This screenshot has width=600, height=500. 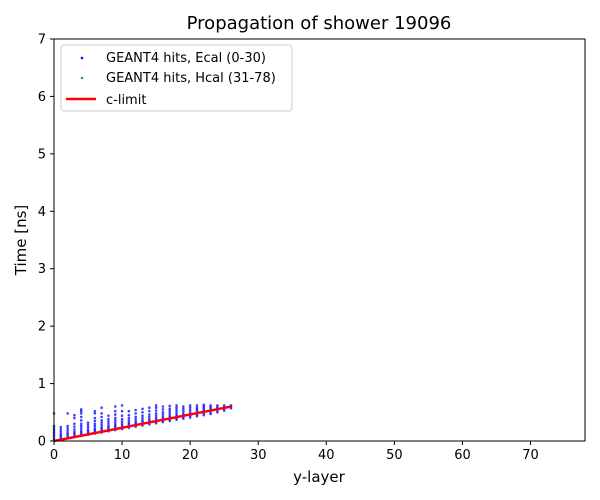 What do you see at coordinates (42, 269) in the screenshot?
I see `y-tick-label: 3` at bounding box center [42, 269].